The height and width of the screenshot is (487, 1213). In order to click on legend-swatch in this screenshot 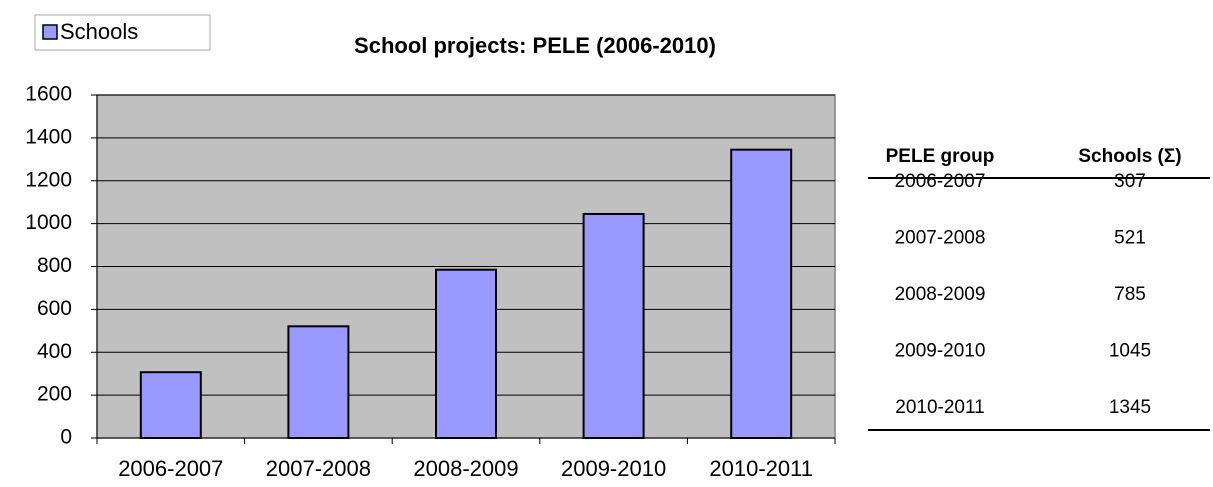, I will do `click(50, 32)`.